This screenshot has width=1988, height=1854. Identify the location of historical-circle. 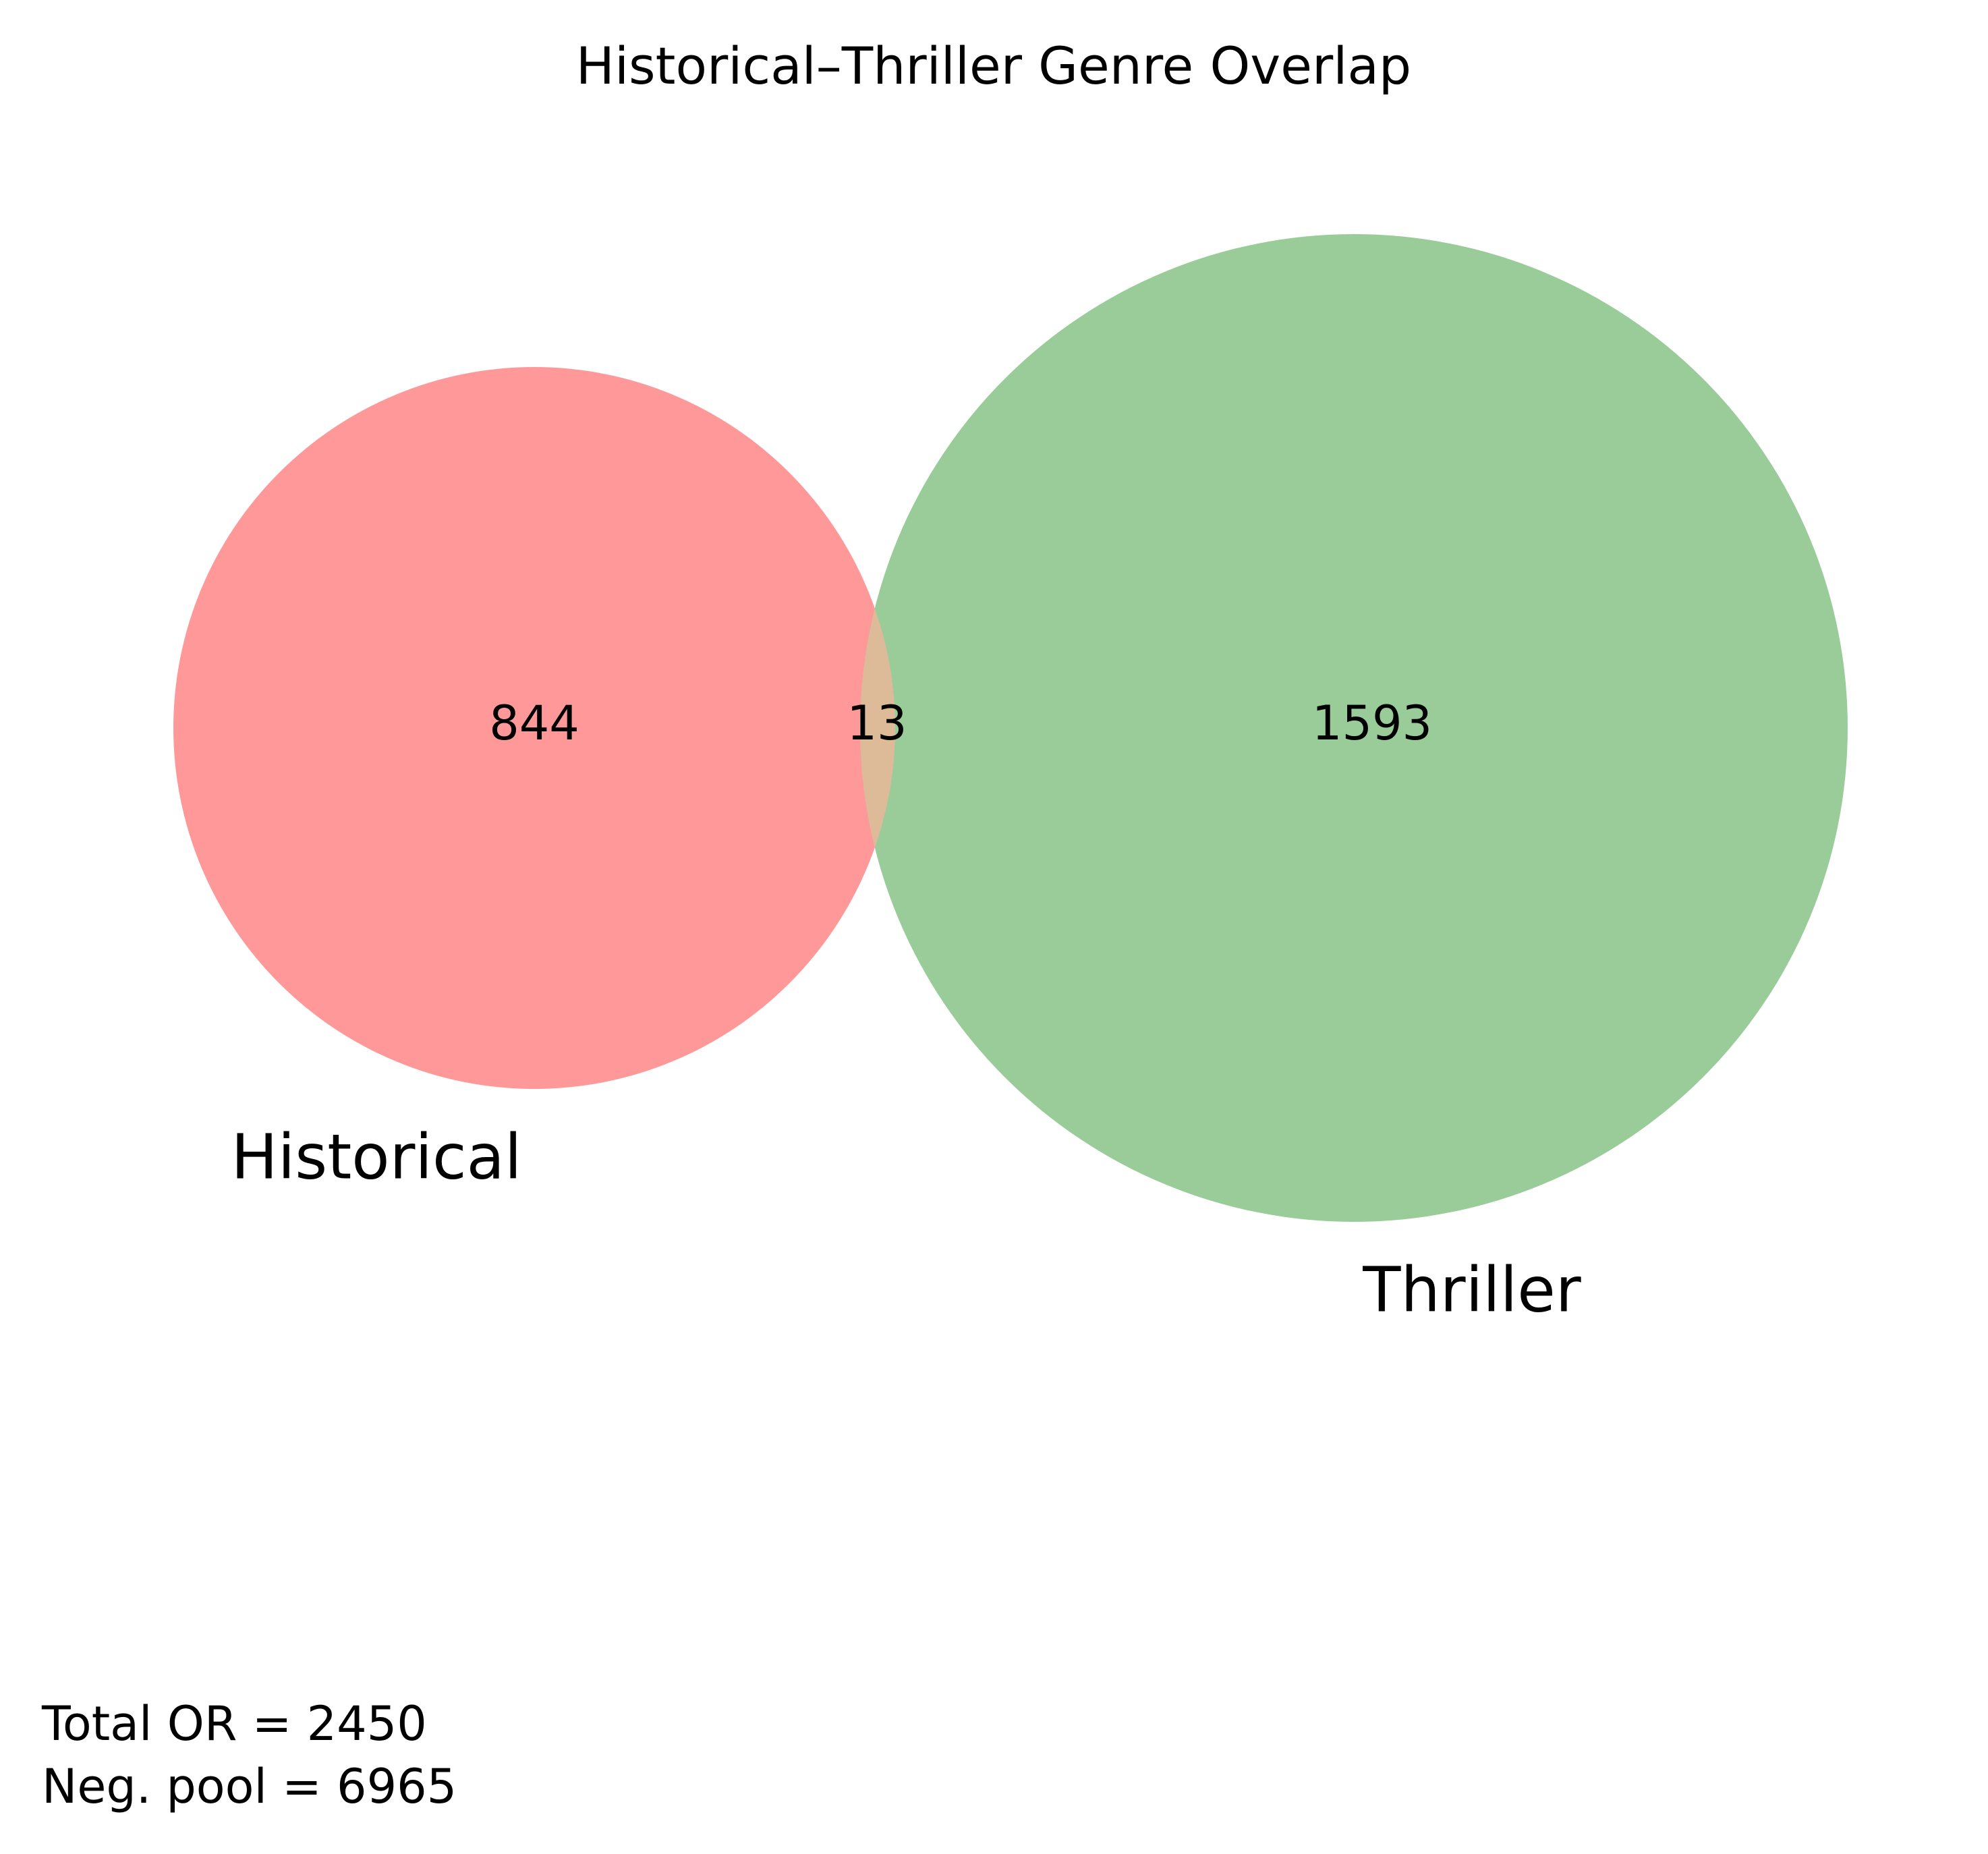
(534, 728).